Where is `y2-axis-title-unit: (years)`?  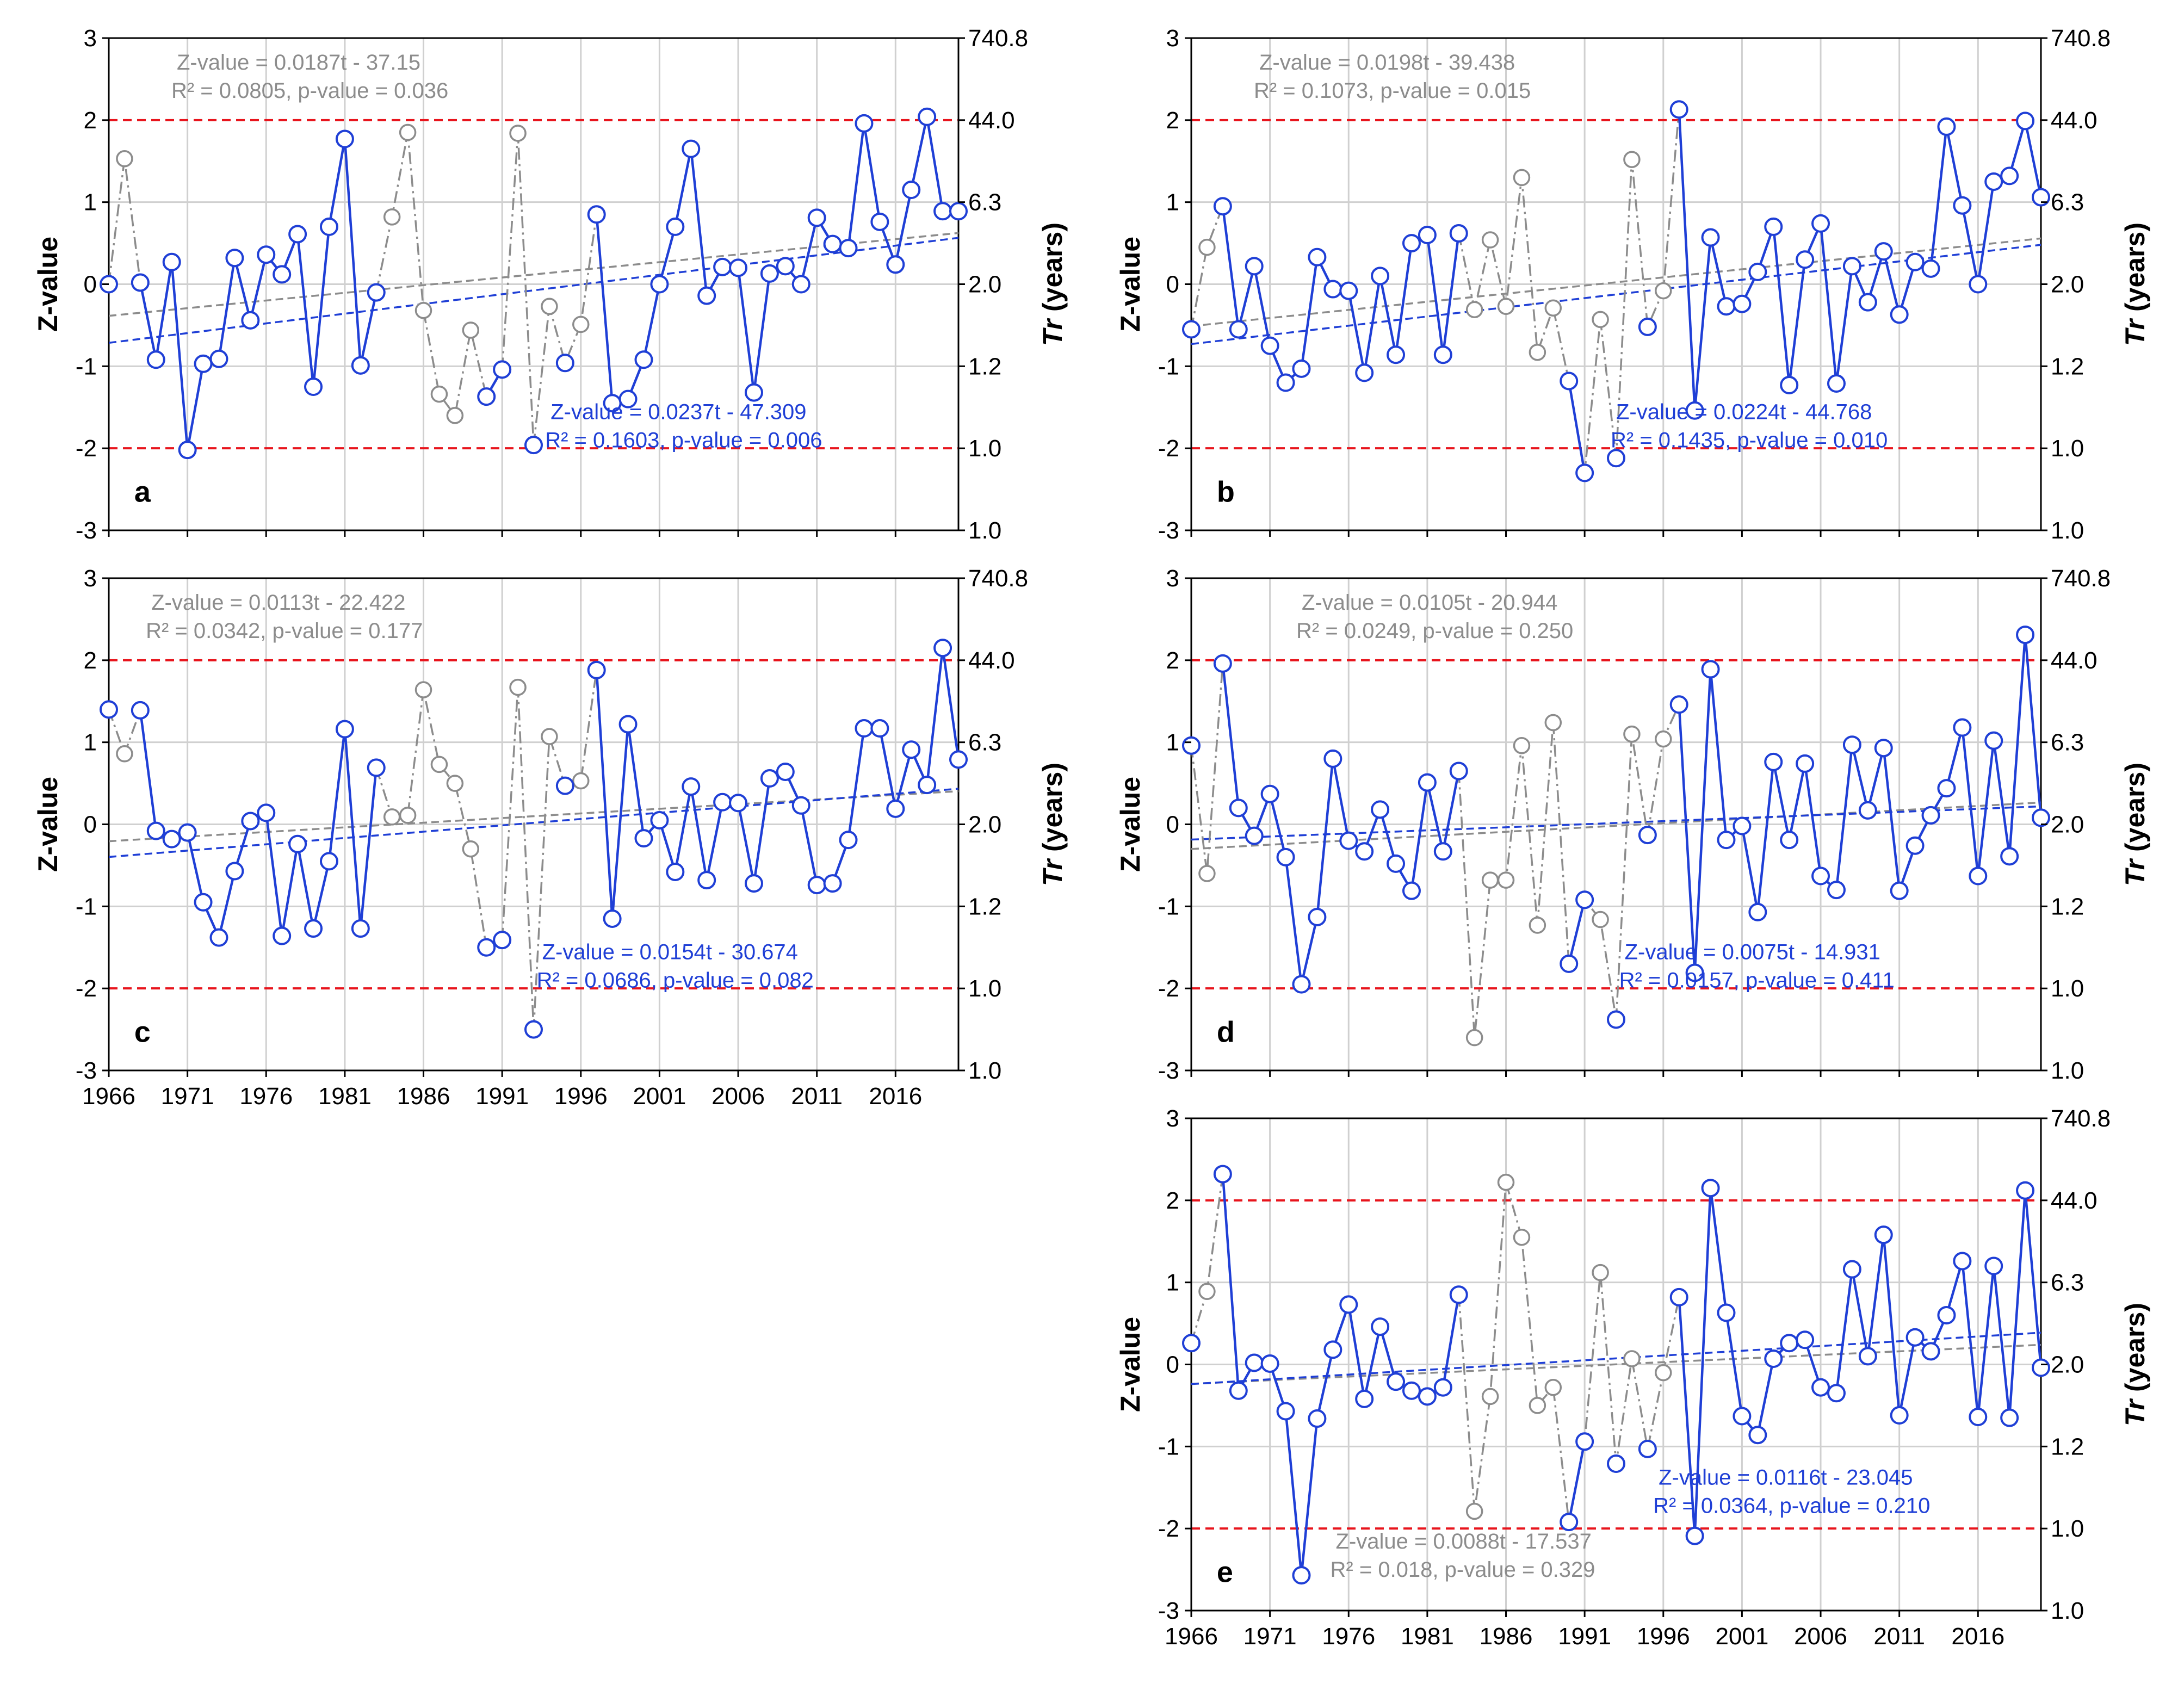
y2-axis-title-unit: (years) is located at coordinates (1052, 270).